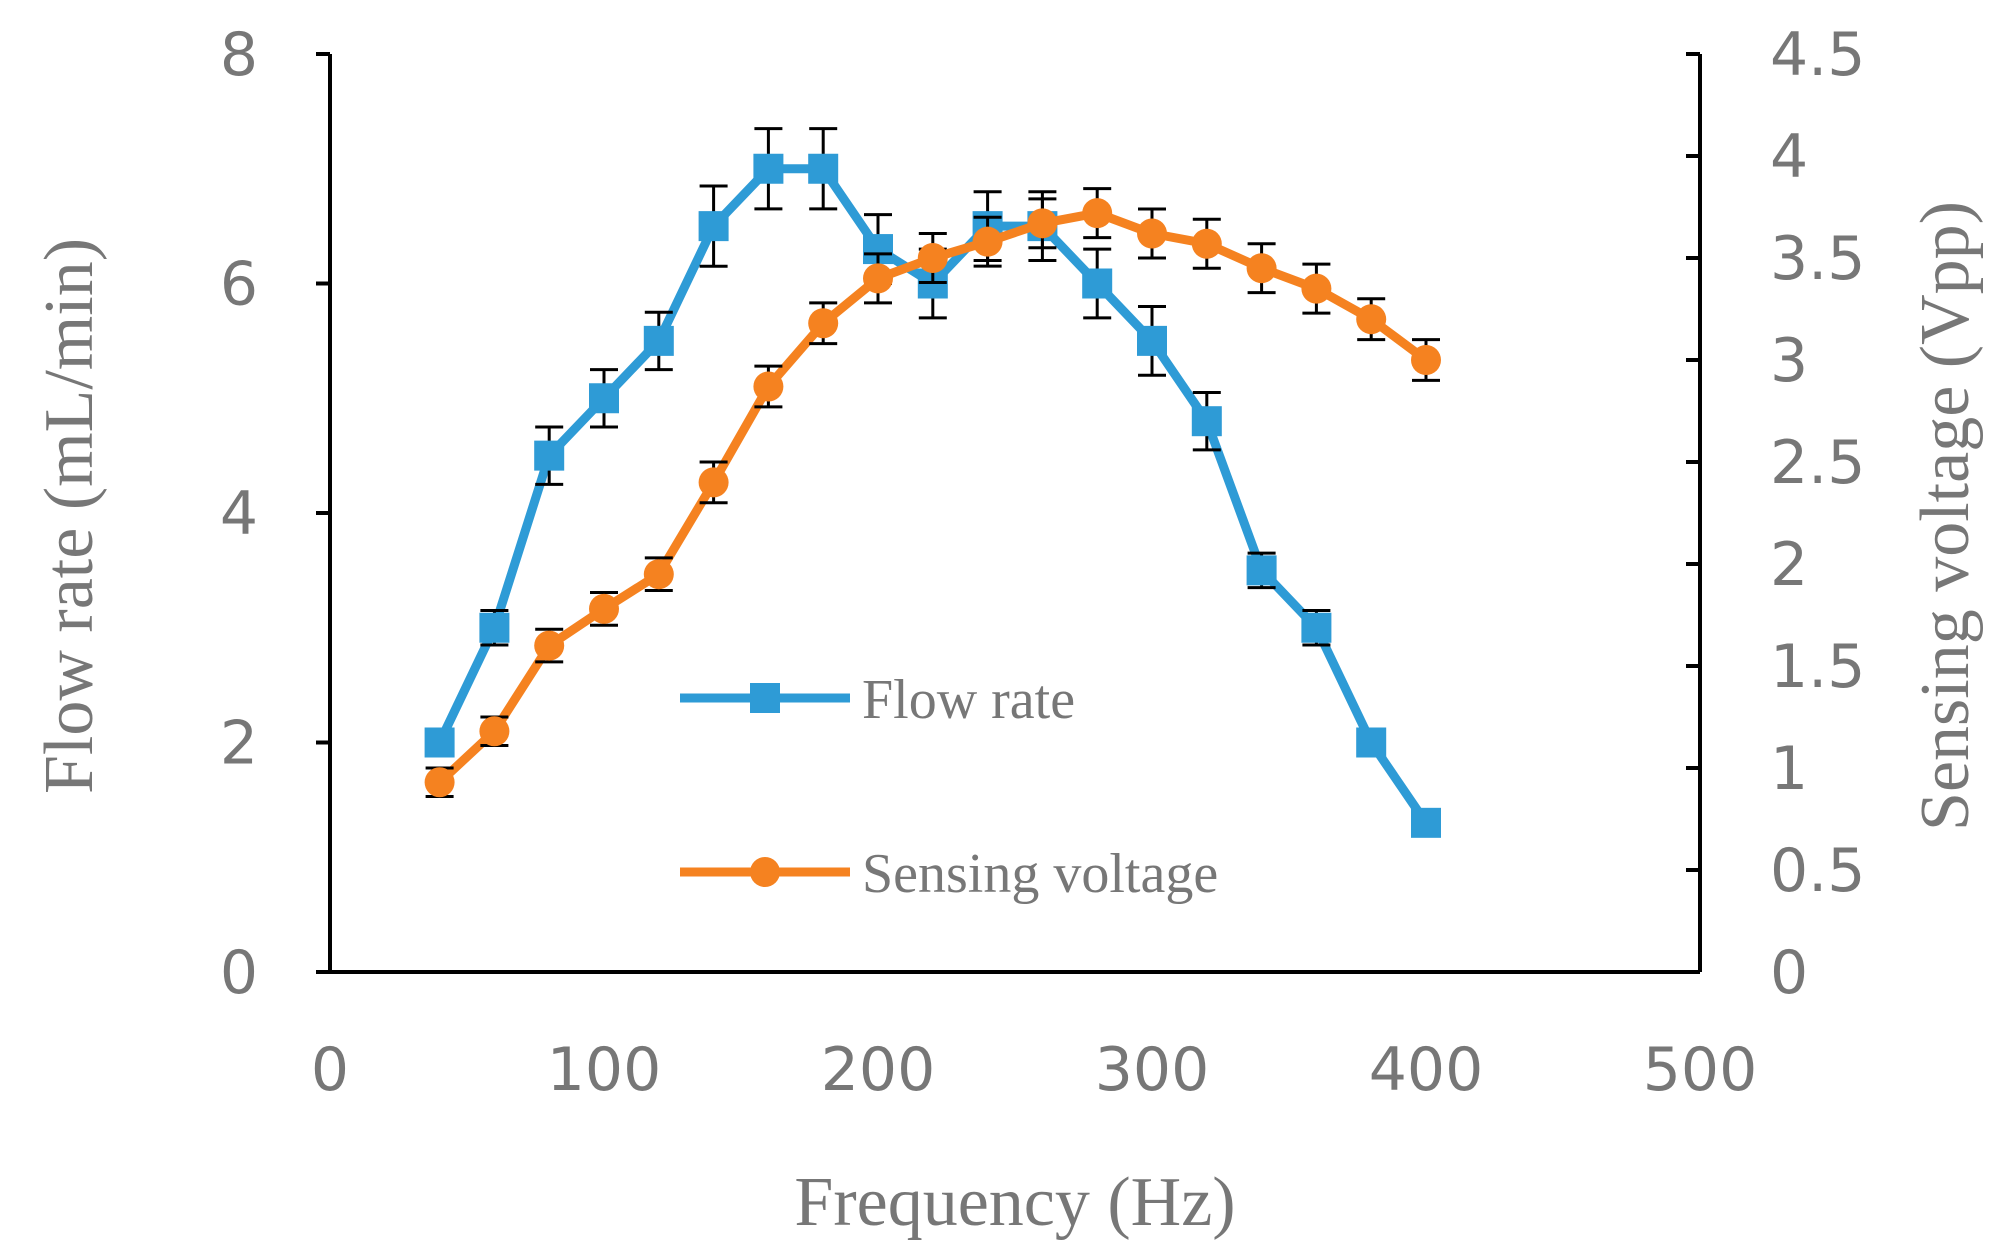 Image resolution: width=2008 pixels, height=1251 pixels. Describe the element at coordinates (878, 1070) in the screenshot. I see `x-tick-label: 200` at that location.